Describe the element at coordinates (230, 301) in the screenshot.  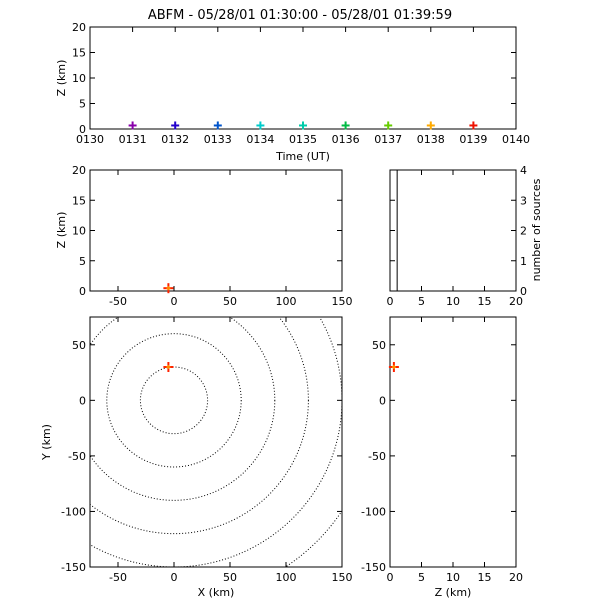
I see `x-height-x-tick-label-2: 50` at that location.